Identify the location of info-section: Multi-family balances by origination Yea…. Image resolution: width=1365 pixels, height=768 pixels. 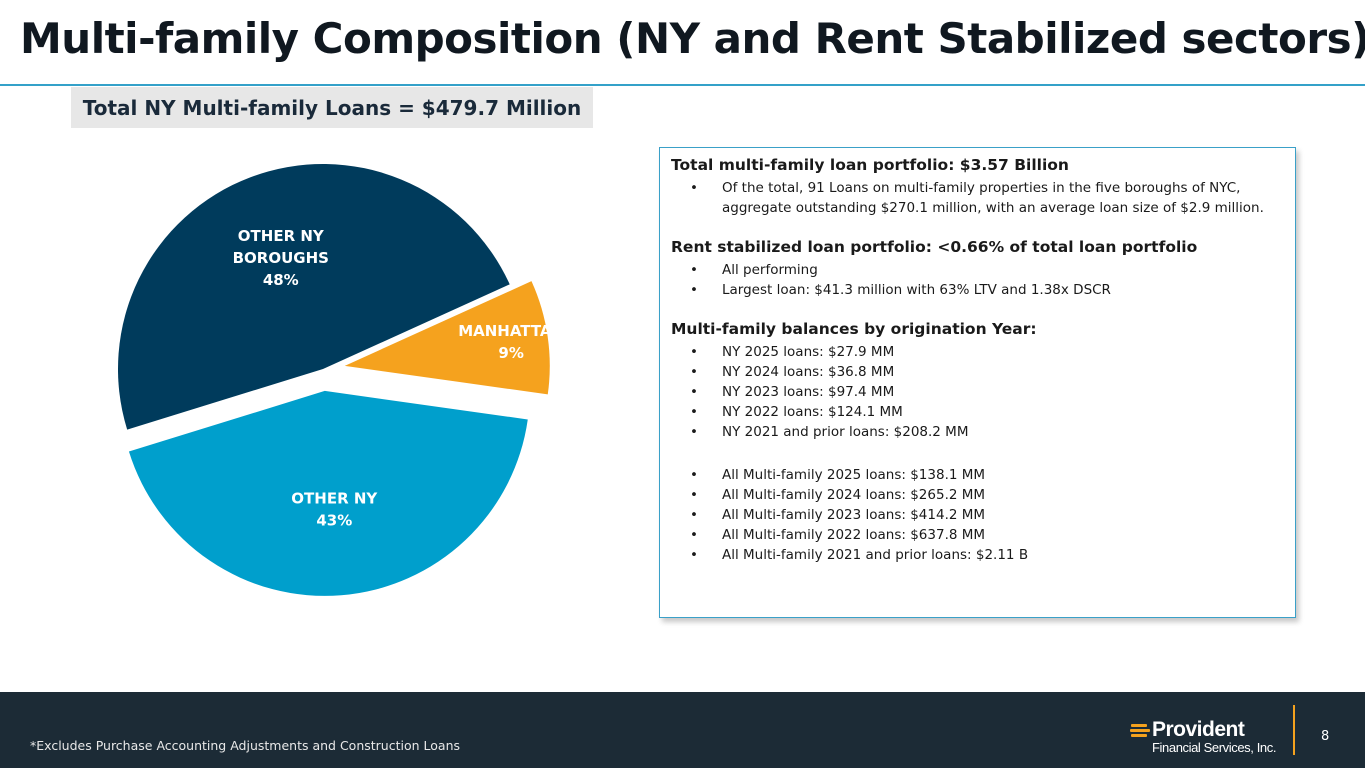
(978, 442).